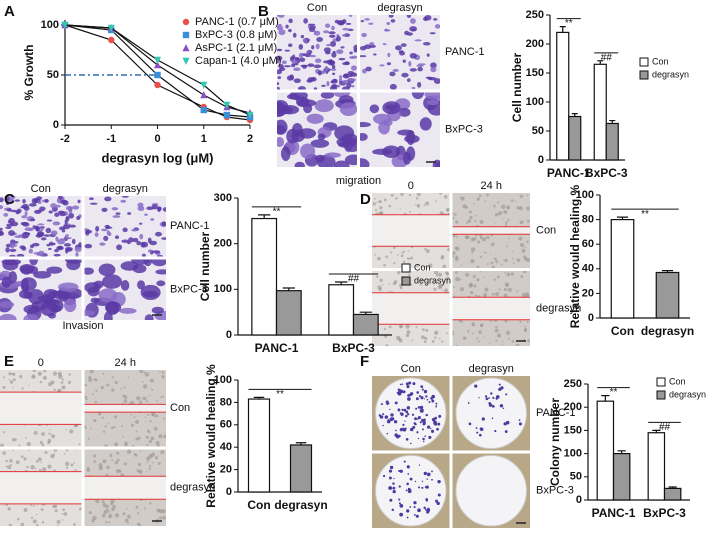 Image resolution: width=709 pixels, height=536 pixels. I want to click on row-label: PANC-1, so click(465, 52).